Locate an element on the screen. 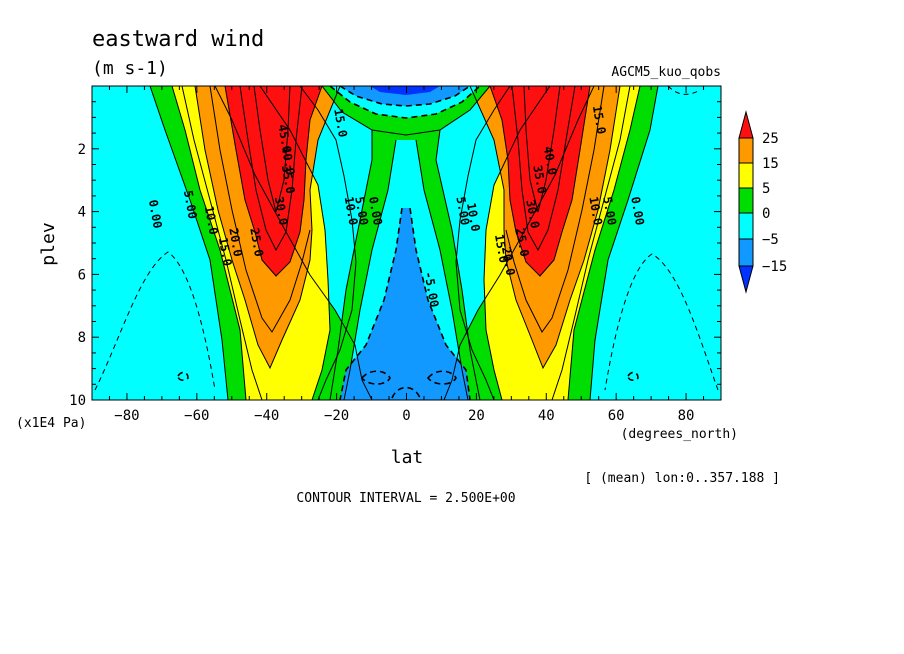 The image size is (904, 654). colorbar-label: −5 is located at coordinates (770, 240).